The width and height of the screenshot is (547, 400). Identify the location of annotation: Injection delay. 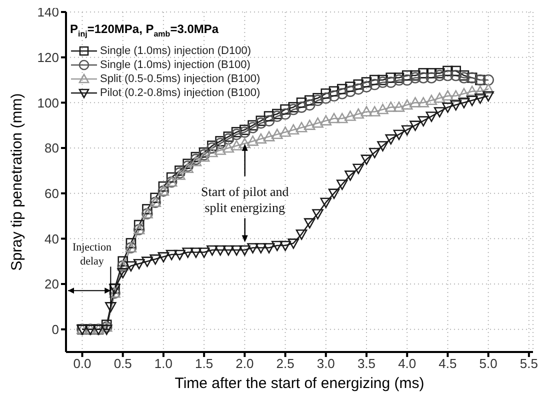
(92, 255).